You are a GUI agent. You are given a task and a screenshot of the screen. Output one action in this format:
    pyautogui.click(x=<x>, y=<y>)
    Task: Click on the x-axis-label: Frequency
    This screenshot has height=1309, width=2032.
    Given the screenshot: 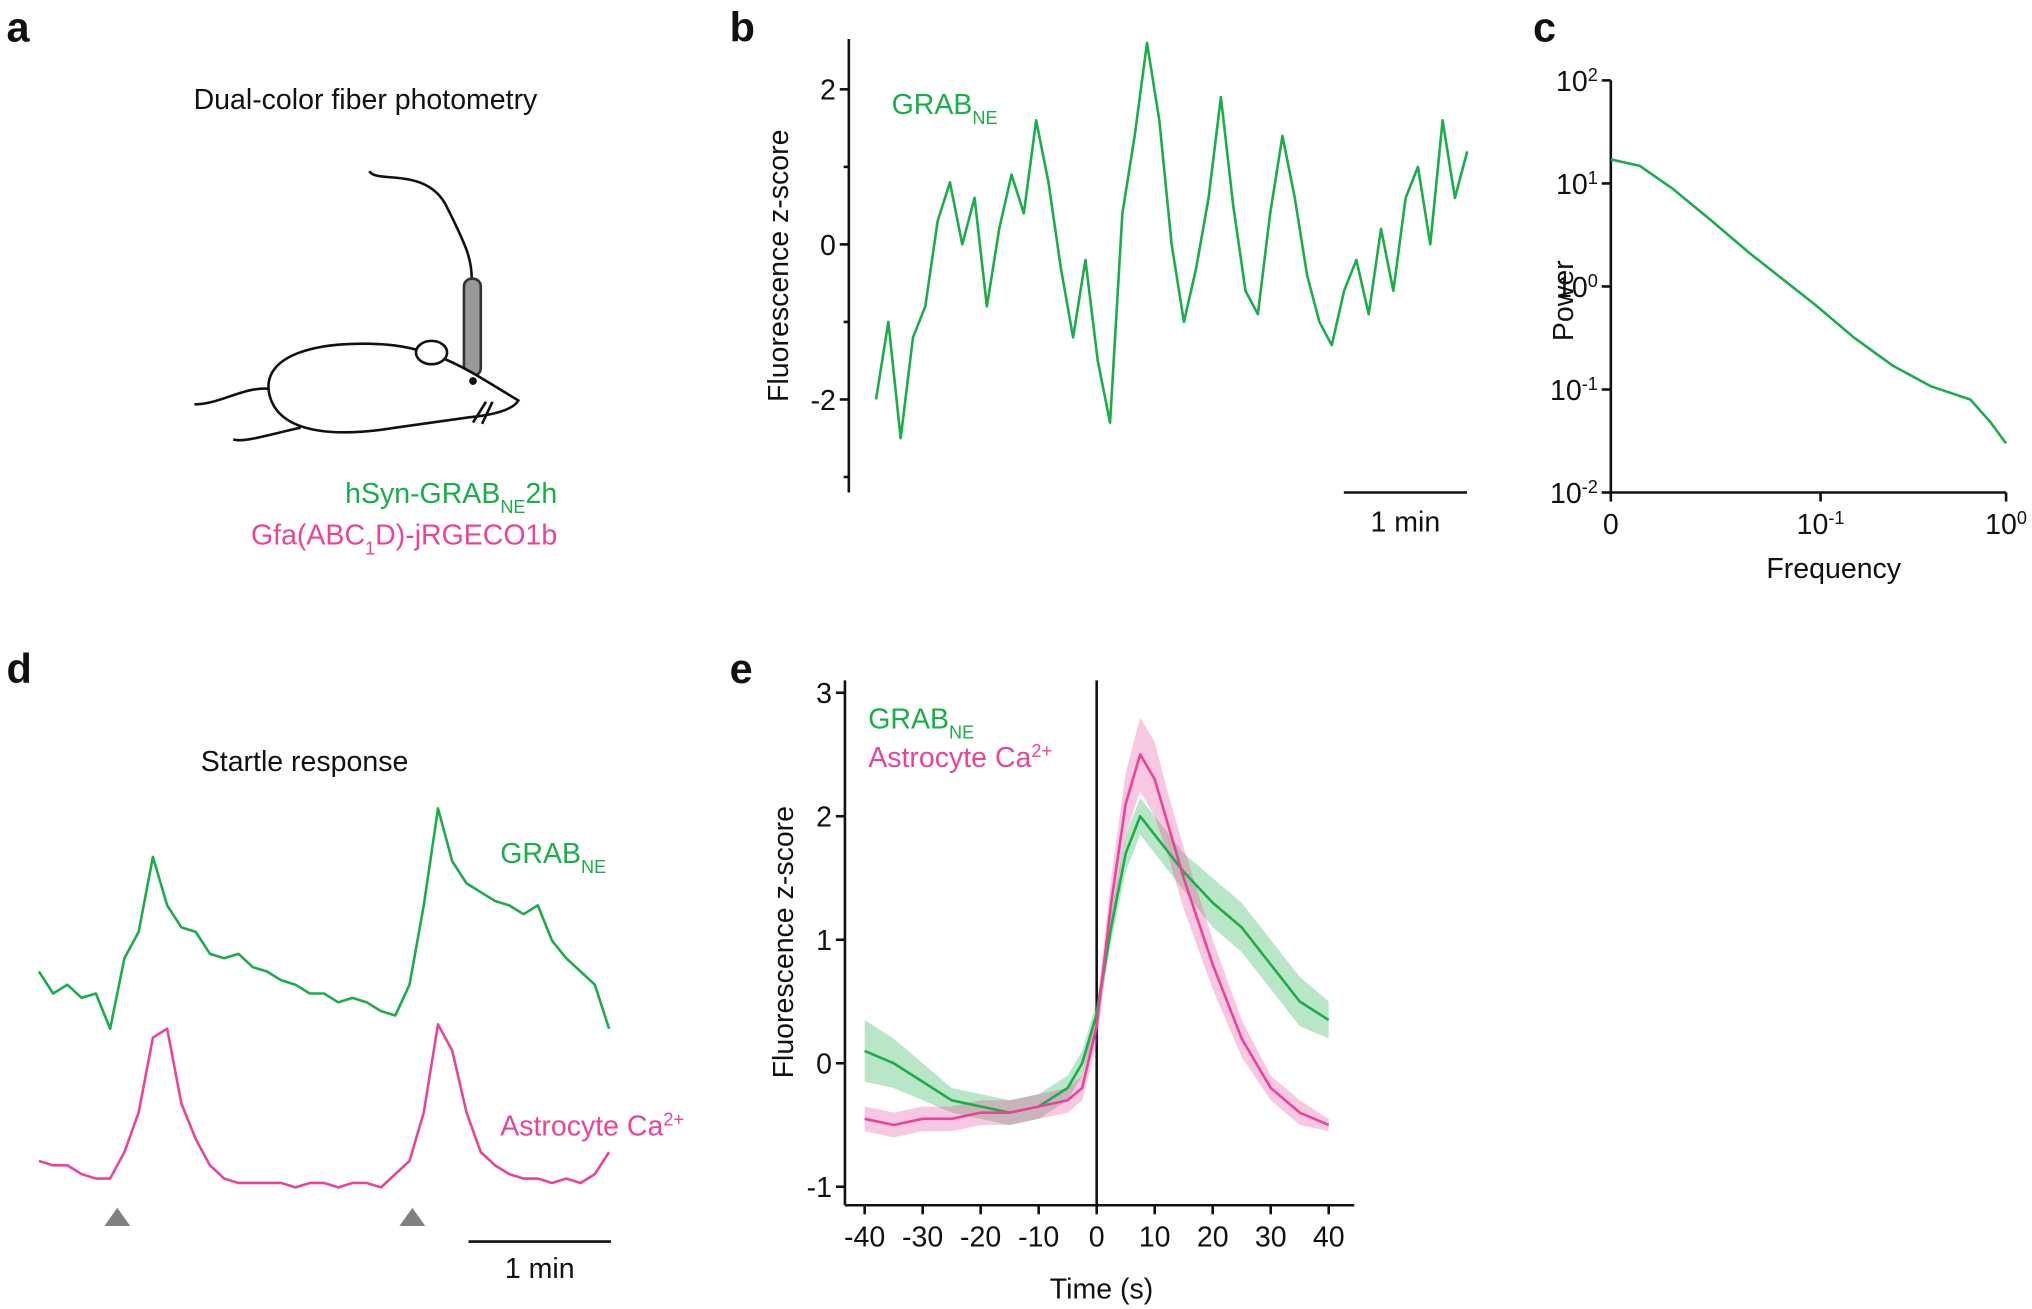 What is the action you would take?
    pyautogui.click(x=1833, y=569)
    